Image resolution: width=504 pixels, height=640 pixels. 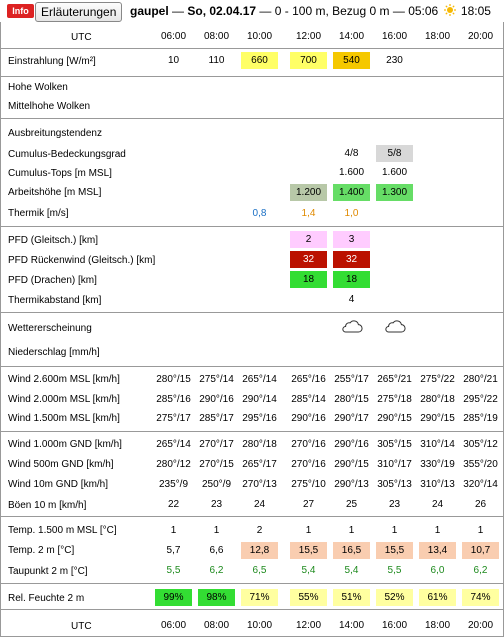 I want to click on cell-taupunkt-1: 6,2, so click(x=216, y=570).